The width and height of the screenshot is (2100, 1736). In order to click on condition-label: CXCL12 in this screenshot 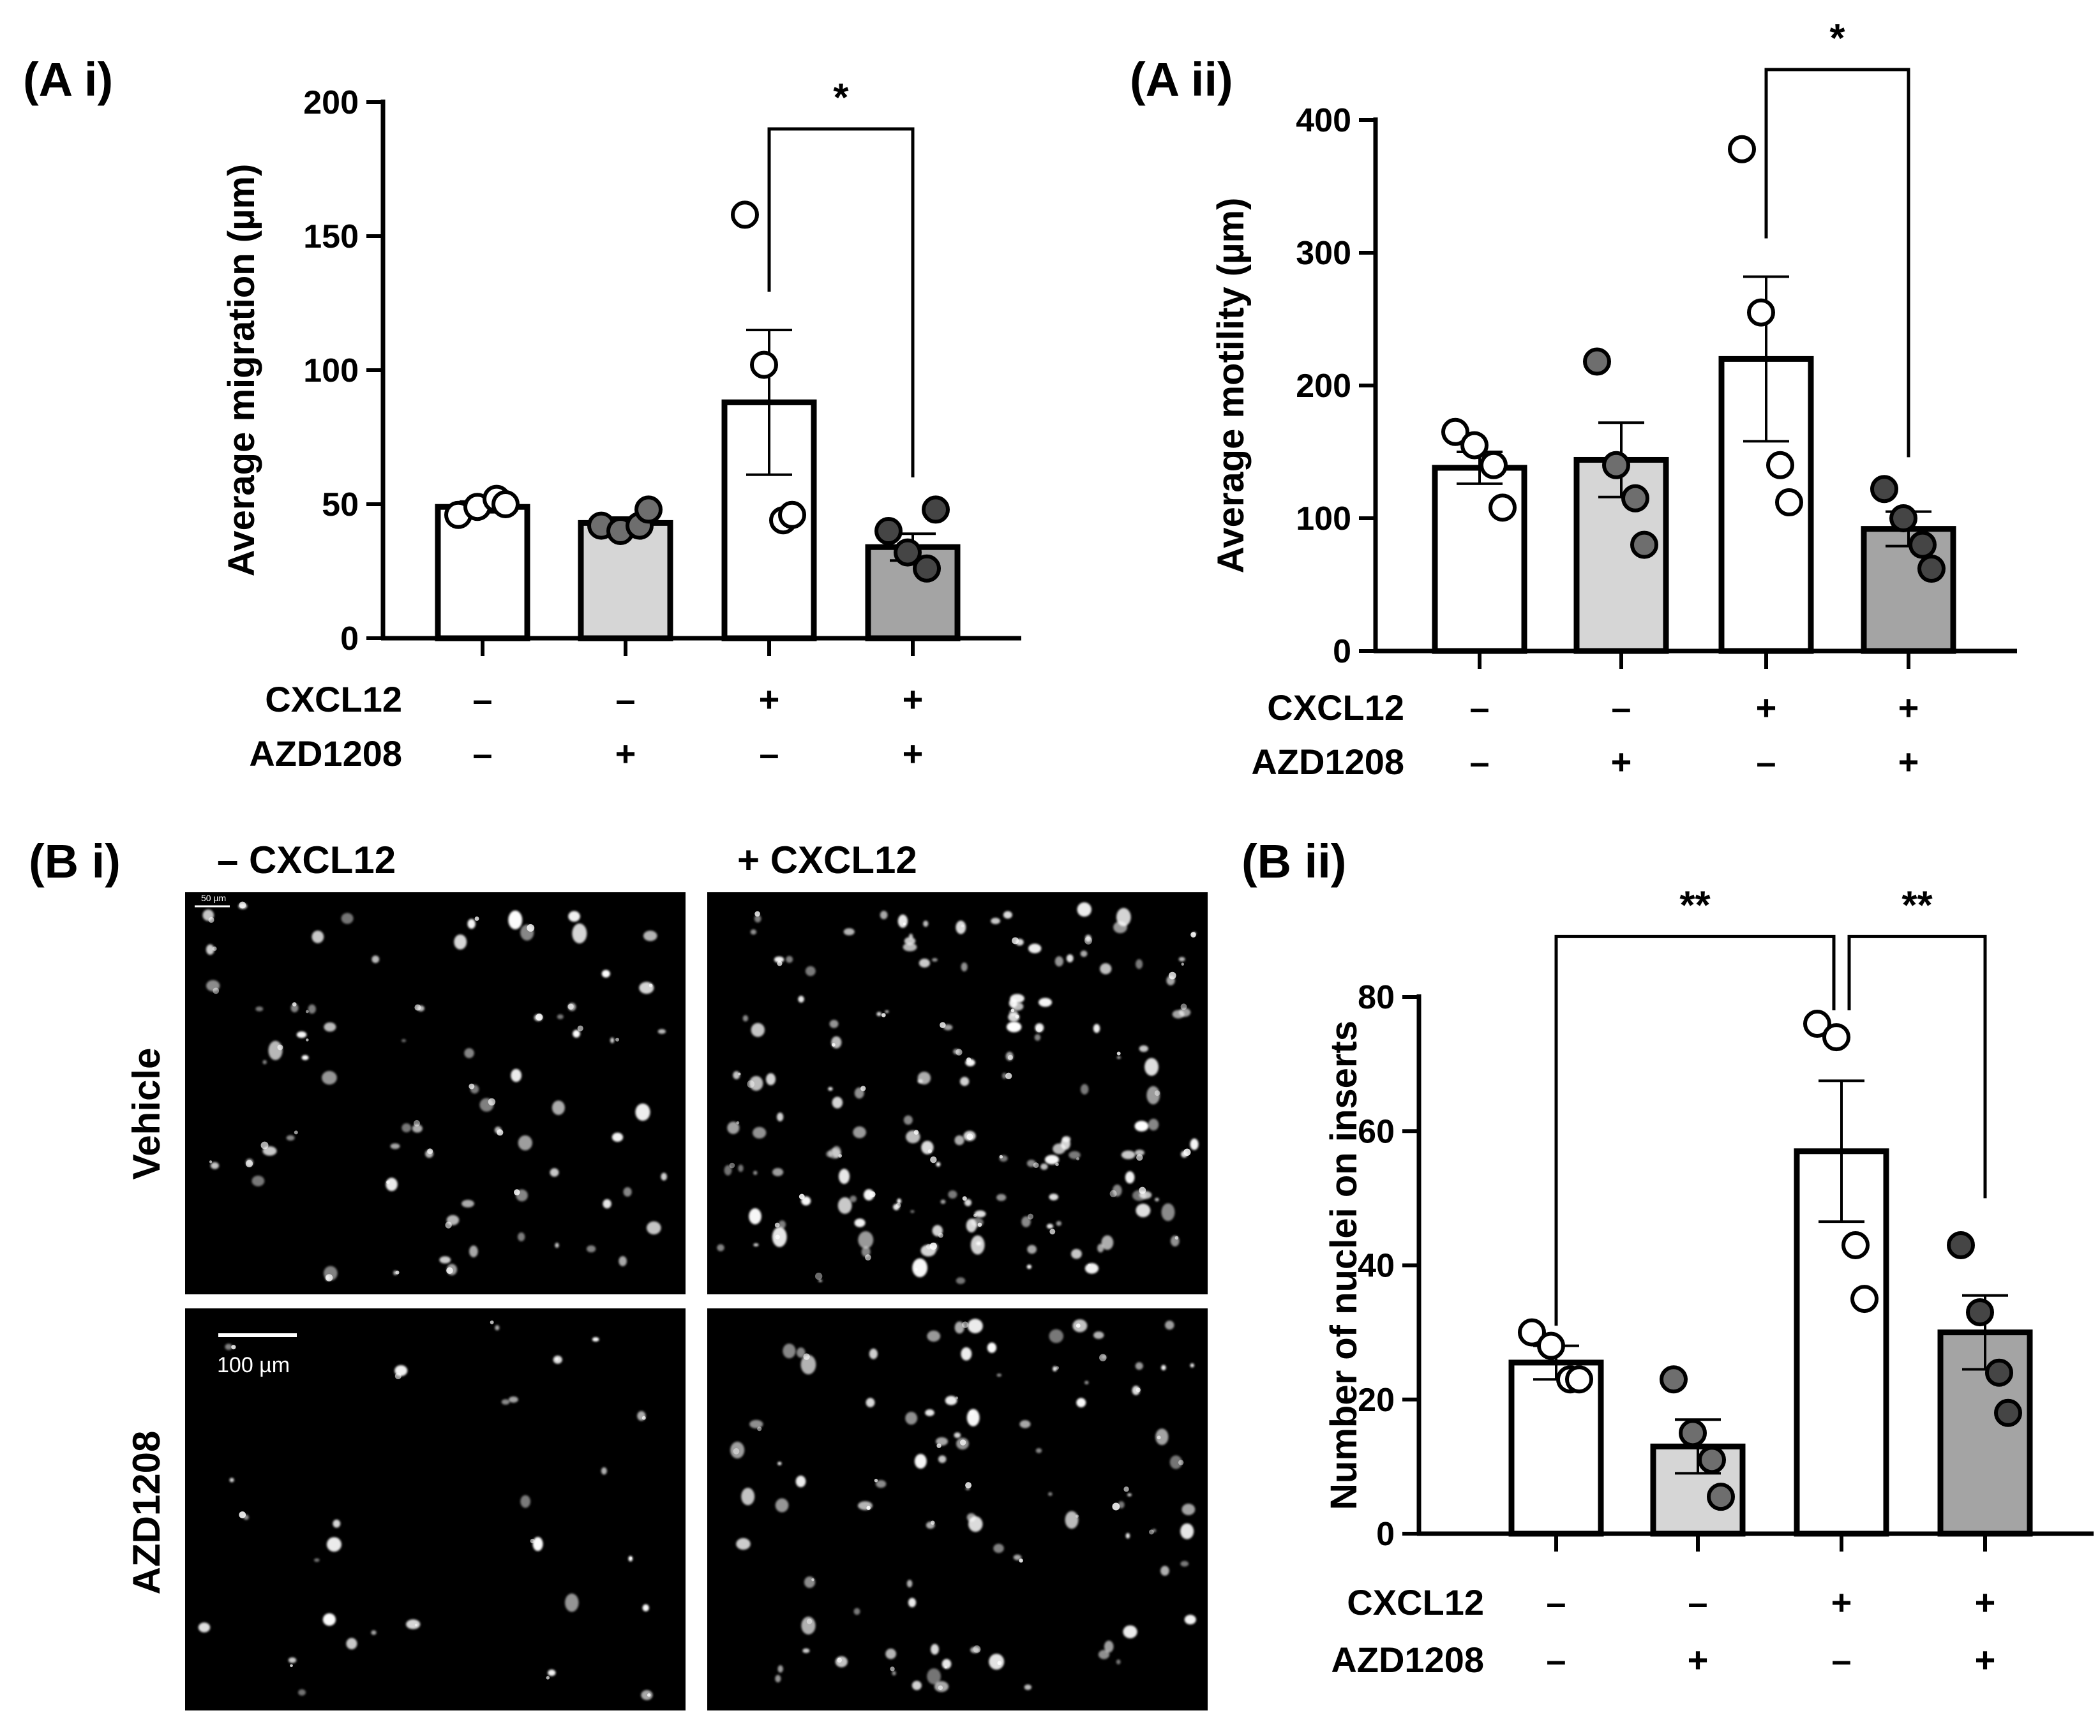, I will do `click(1416, 1602)`.